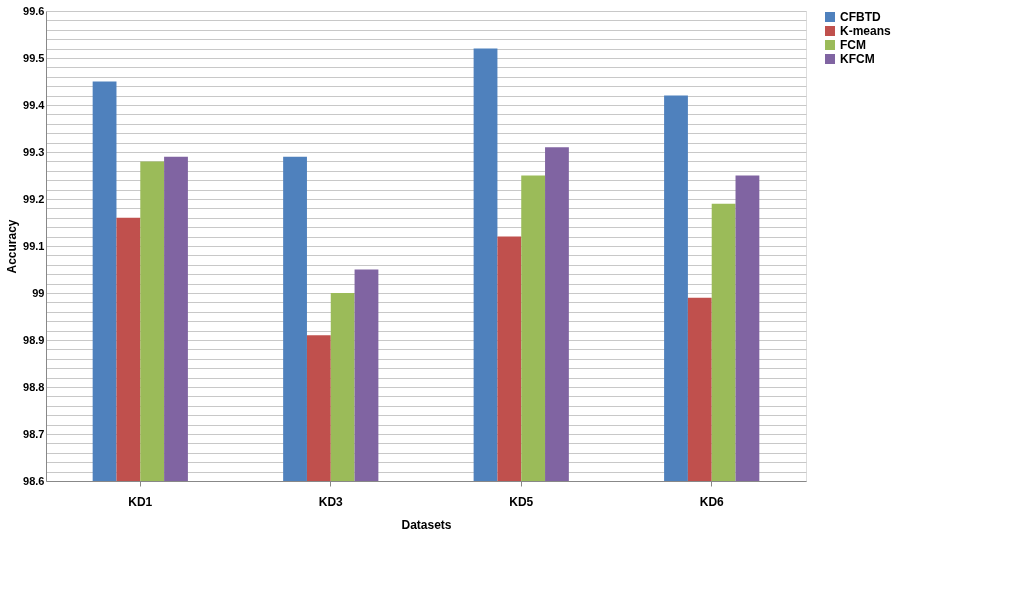  Describe the element at coordinates (34, 151) in the screenshot. I see `y-tick-label: 99.3` at that location.